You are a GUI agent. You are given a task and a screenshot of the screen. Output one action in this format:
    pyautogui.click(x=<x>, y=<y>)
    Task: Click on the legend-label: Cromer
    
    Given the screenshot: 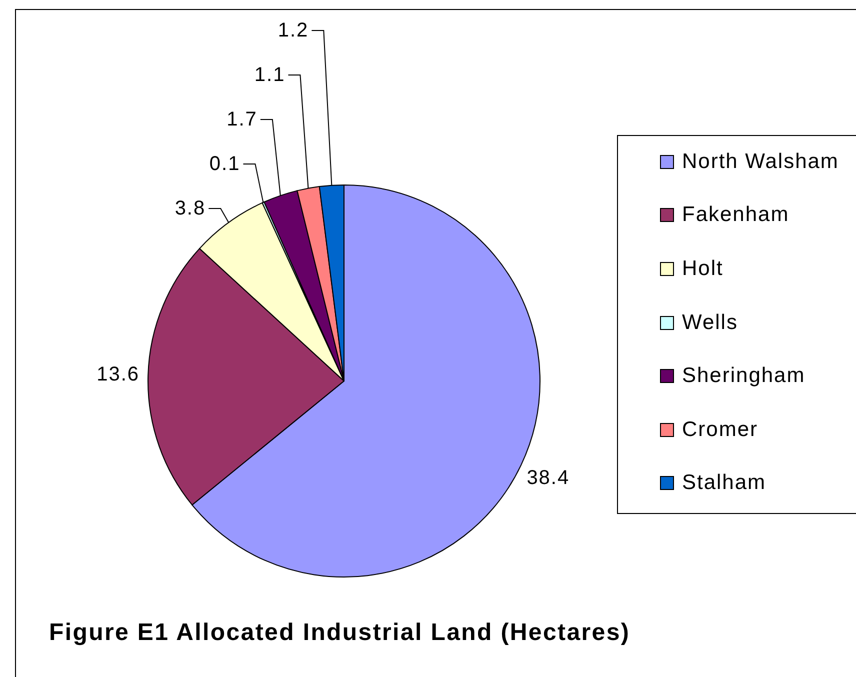 What is the action you would take?
    pyautogui.click(x=720, y=430)
    